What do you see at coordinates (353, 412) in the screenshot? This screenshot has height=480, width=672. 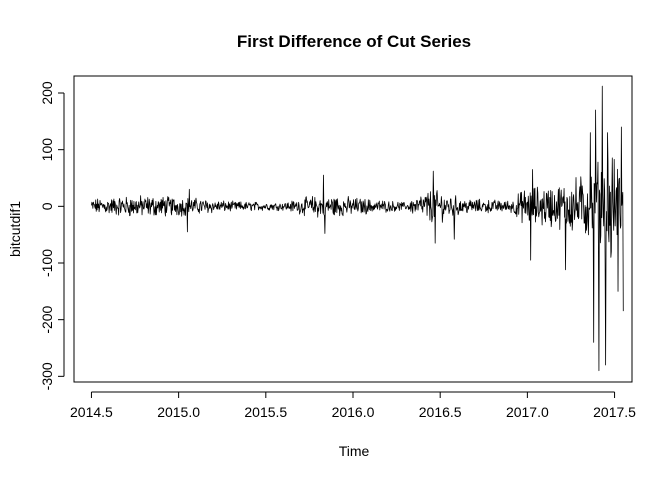 I see `x-tick-label: 2016.0` at bounding box center [353, 412].